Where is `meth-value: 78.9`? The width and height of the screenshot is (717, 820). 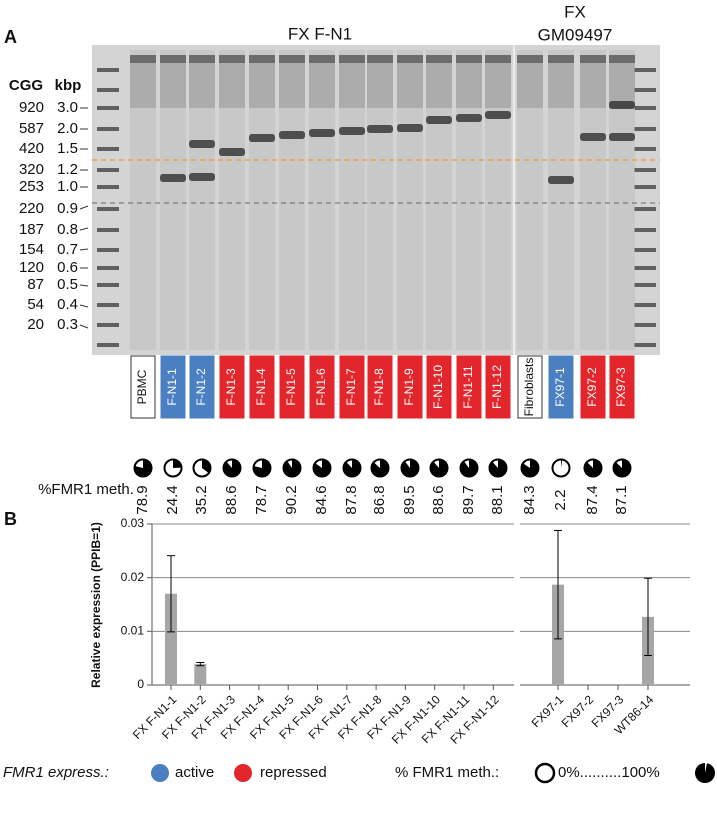
meth-value: 78.9 is located at coordinates (142, 499).